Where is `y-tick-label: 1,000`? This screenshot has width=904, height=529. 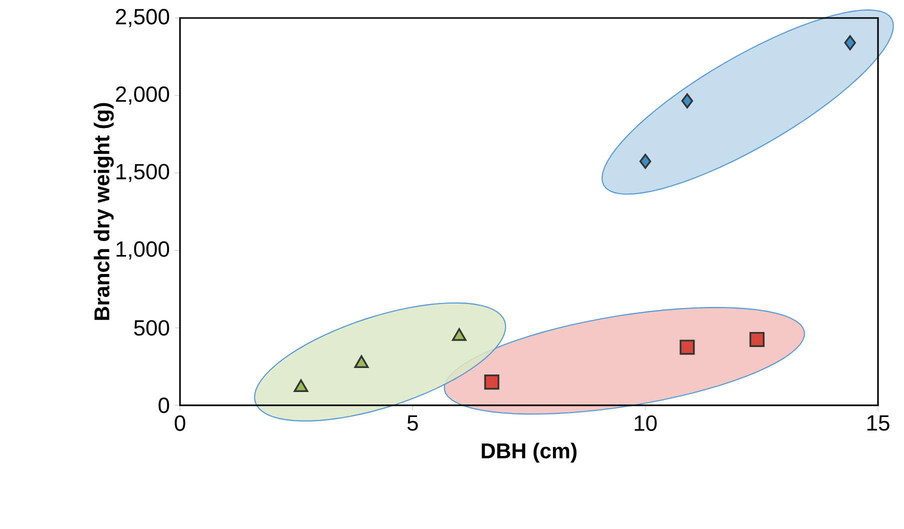
y-tick-label: 1,000 is located at coordinates (143, 250).